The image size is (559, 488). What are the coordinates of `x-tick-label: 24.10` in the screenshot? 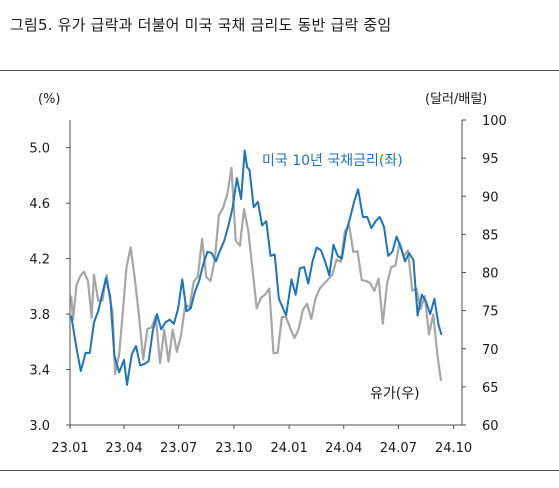 It's located at (453, 448).